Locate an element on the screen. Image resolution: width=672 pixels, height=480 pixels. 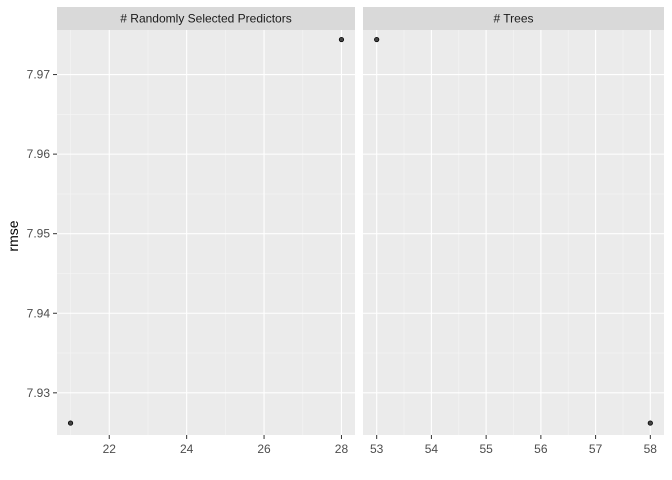
x-tick-label: 28 is located at coordinates (342, 449).